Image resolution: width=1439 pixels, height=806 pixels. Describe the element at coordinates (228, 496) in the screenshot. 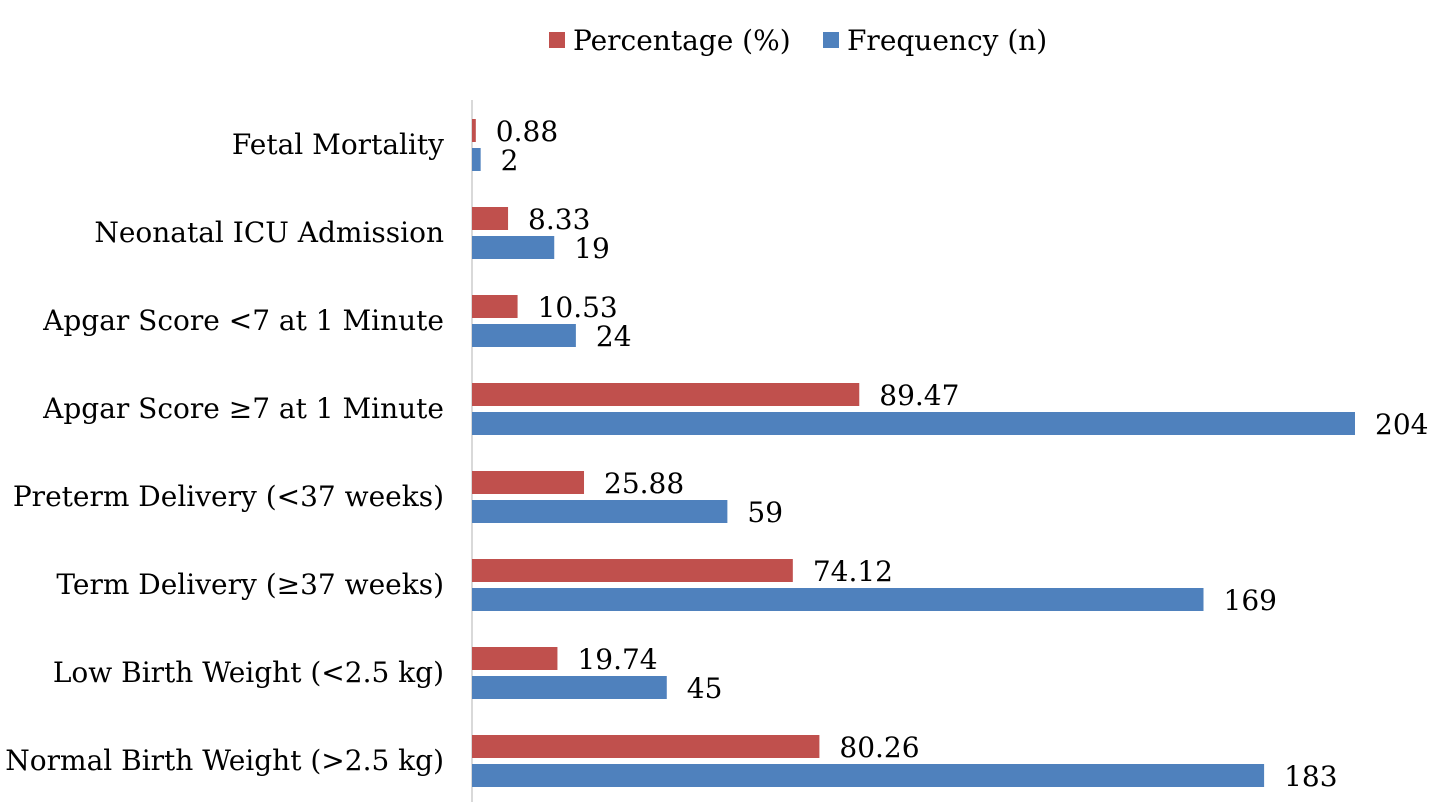

I see `category-label: Preterm Delivery (<37 weeks)` at that location.